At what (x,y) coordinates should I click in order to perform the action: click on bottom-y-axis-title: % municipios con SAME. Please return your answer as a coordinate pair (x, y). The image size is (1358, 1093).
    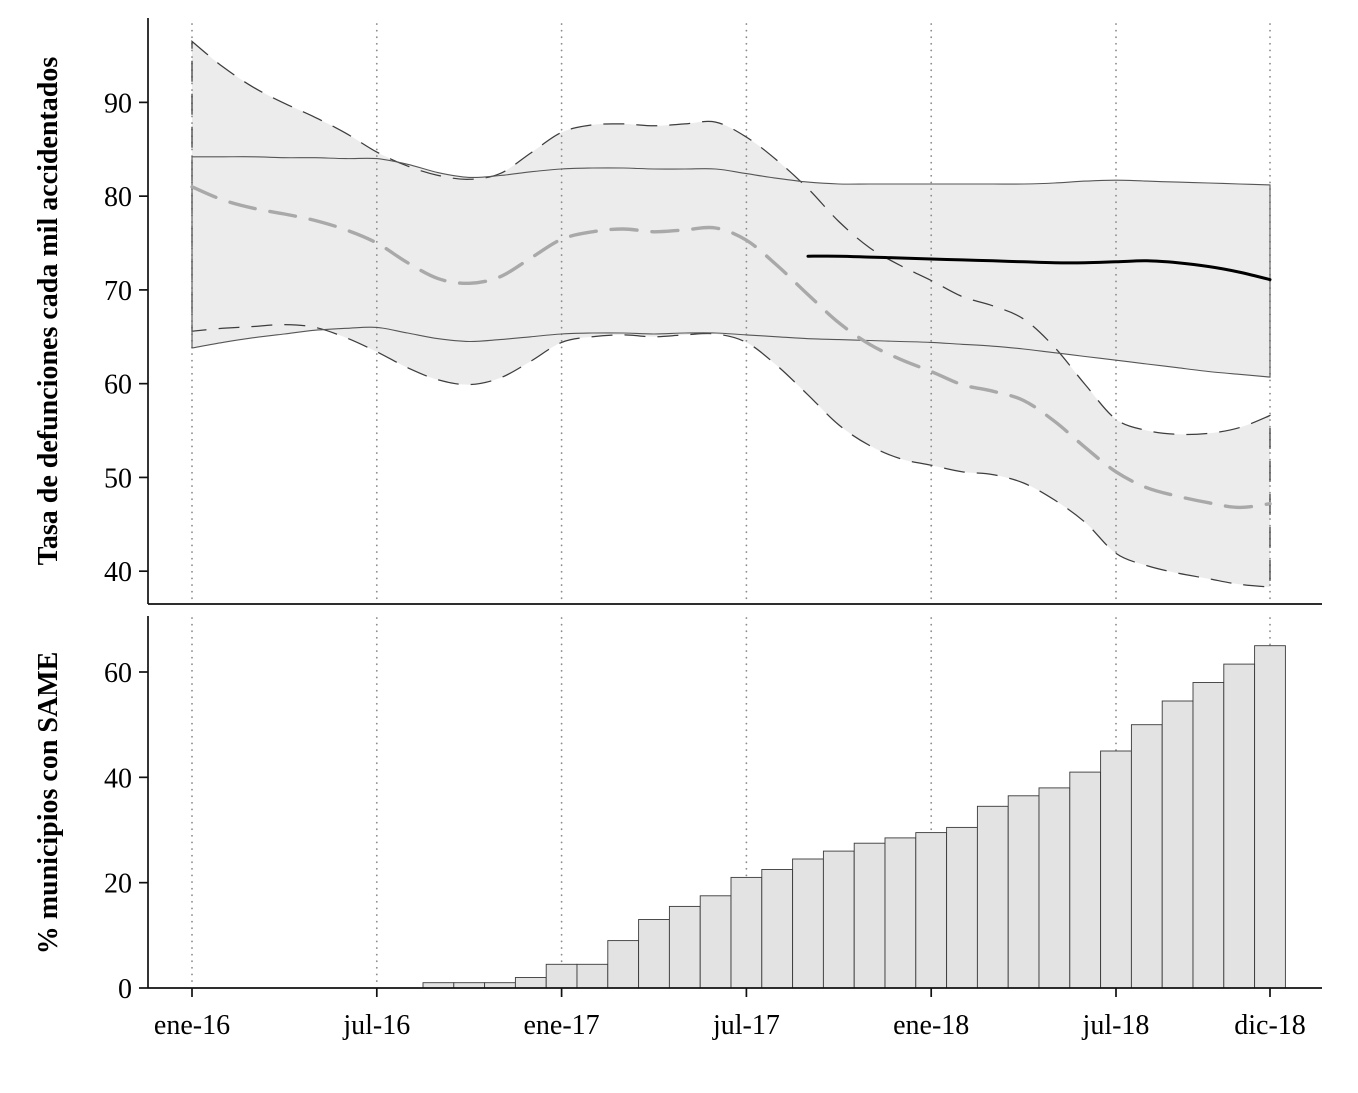
    Looking at the image, I should click on (48, 803).